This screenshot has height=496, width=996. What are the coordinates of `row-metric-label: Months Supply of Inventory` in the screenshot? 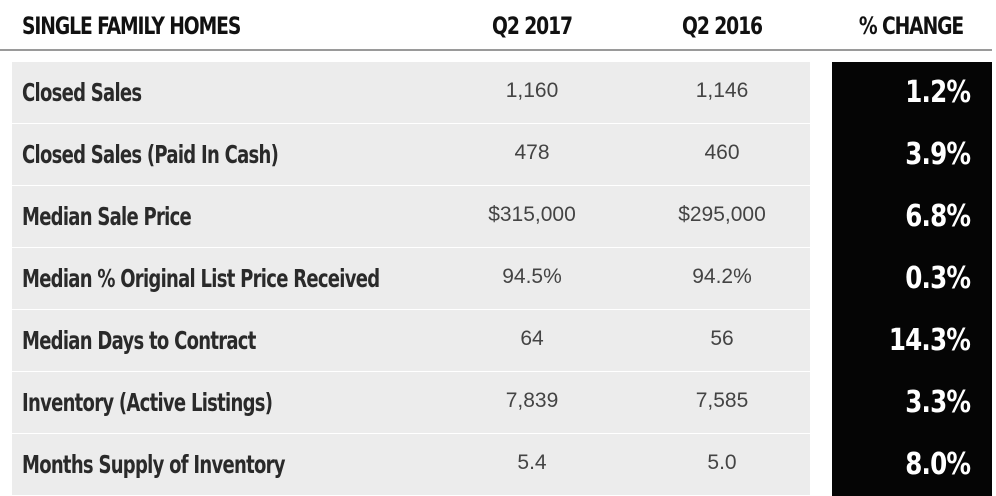 It's located at (154, 464).